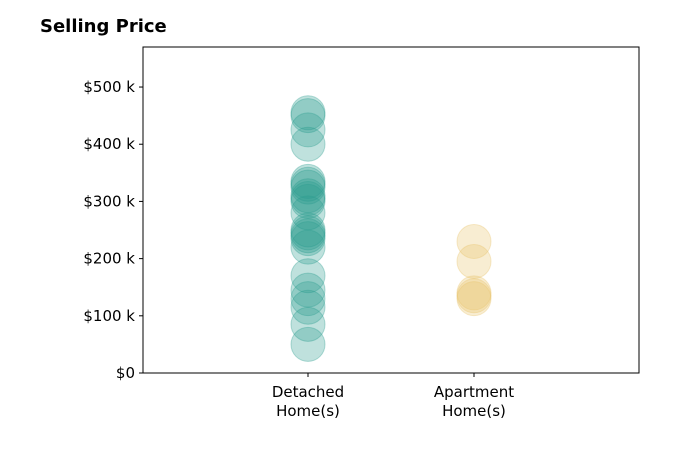 This screenshot has width=679, height=466. Describe the element at coordinates (109, 259) in the screenshot. I see `y-tick-label: $200 k` at that location.